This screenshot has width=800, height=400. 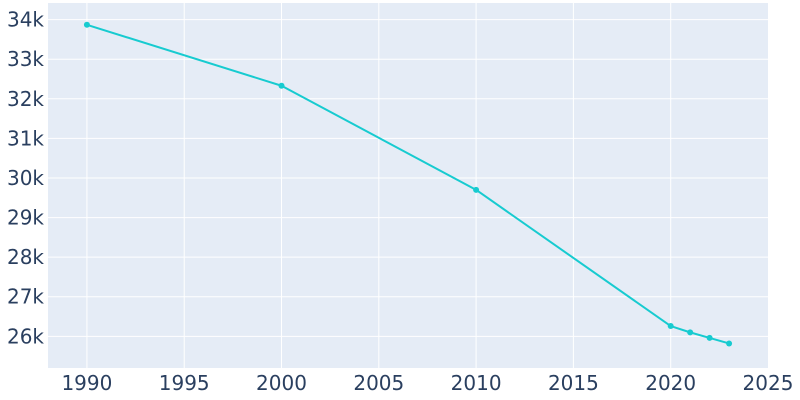 What do you see at coordinates (25, 218) in the screenshot?
I see `y-tick-label: 29k` at bounding box center [25, 218].